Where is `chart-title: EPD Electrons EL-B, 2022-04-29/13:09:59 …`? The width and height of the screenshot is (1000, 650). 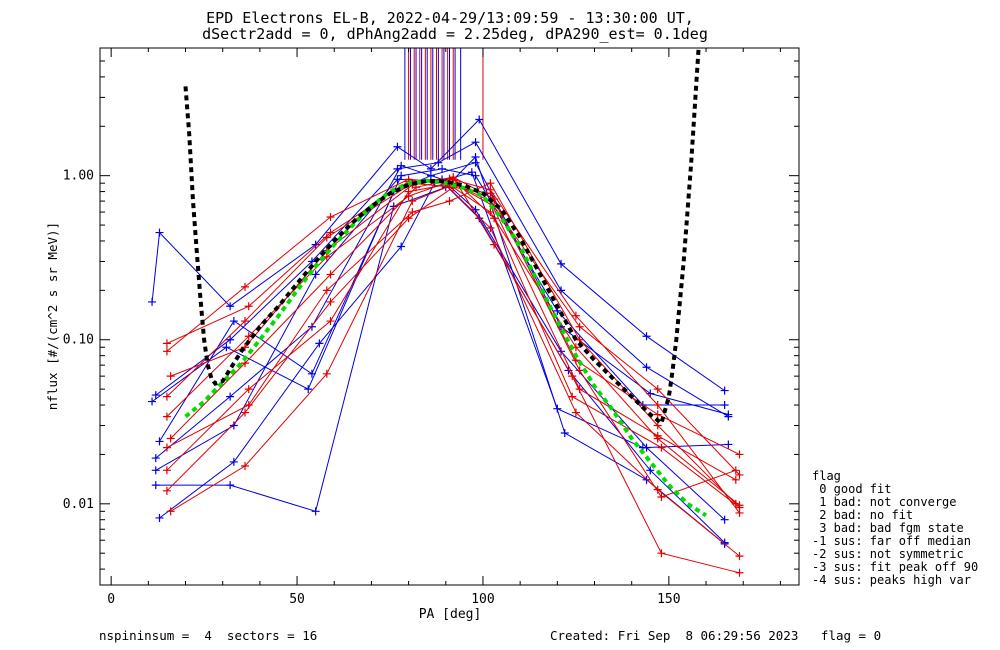 chart-title: EPD Electrons EL-B, 2022-04-29/13:09:59 … is located at coordinates (450, 18).